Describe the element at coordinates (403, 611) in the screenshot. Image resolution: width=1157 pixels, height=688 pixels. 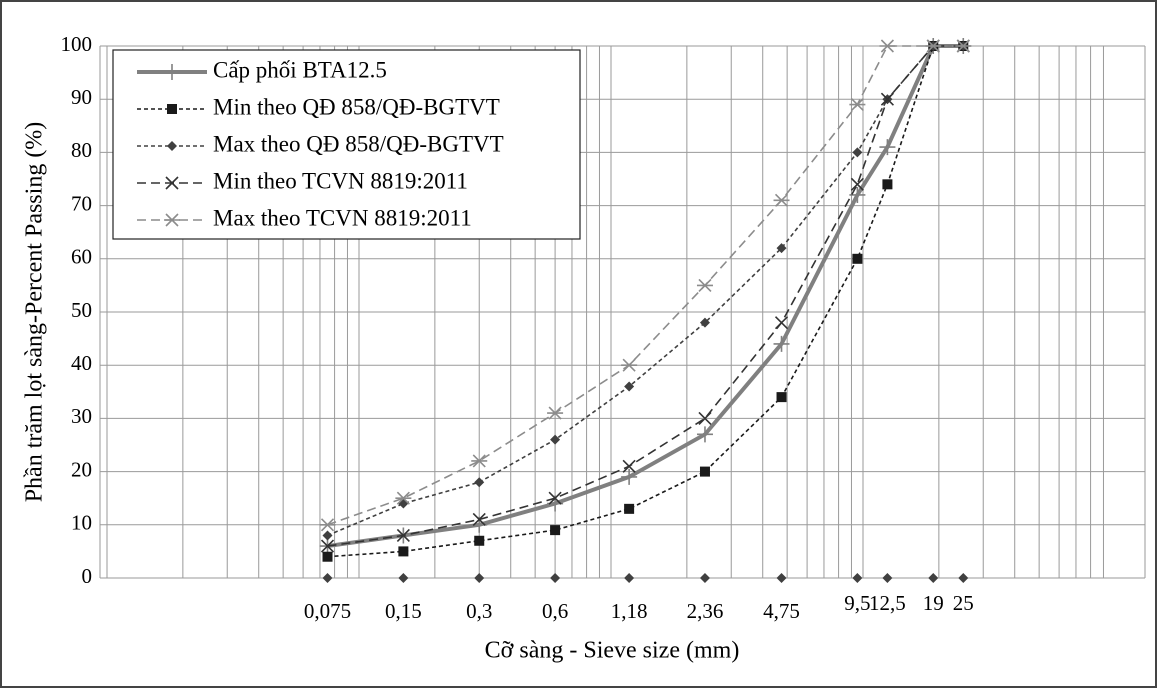
I see `x-tick-label: 0,15` at that location.